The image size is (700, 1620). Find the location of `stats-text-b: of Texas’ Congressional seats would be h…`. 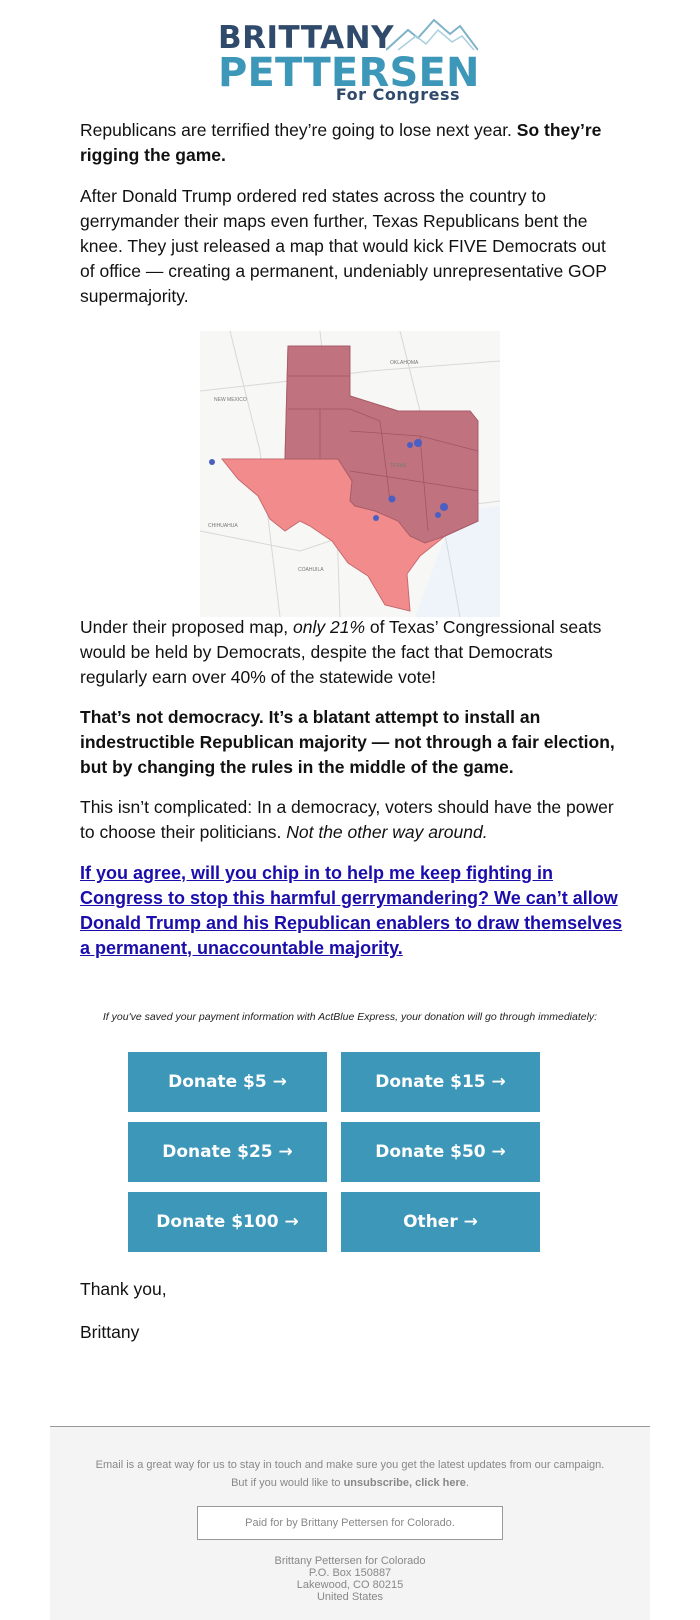

stats-text-b: of Texas’ Congressional seats would be h… is located at coordinates (341, 652).